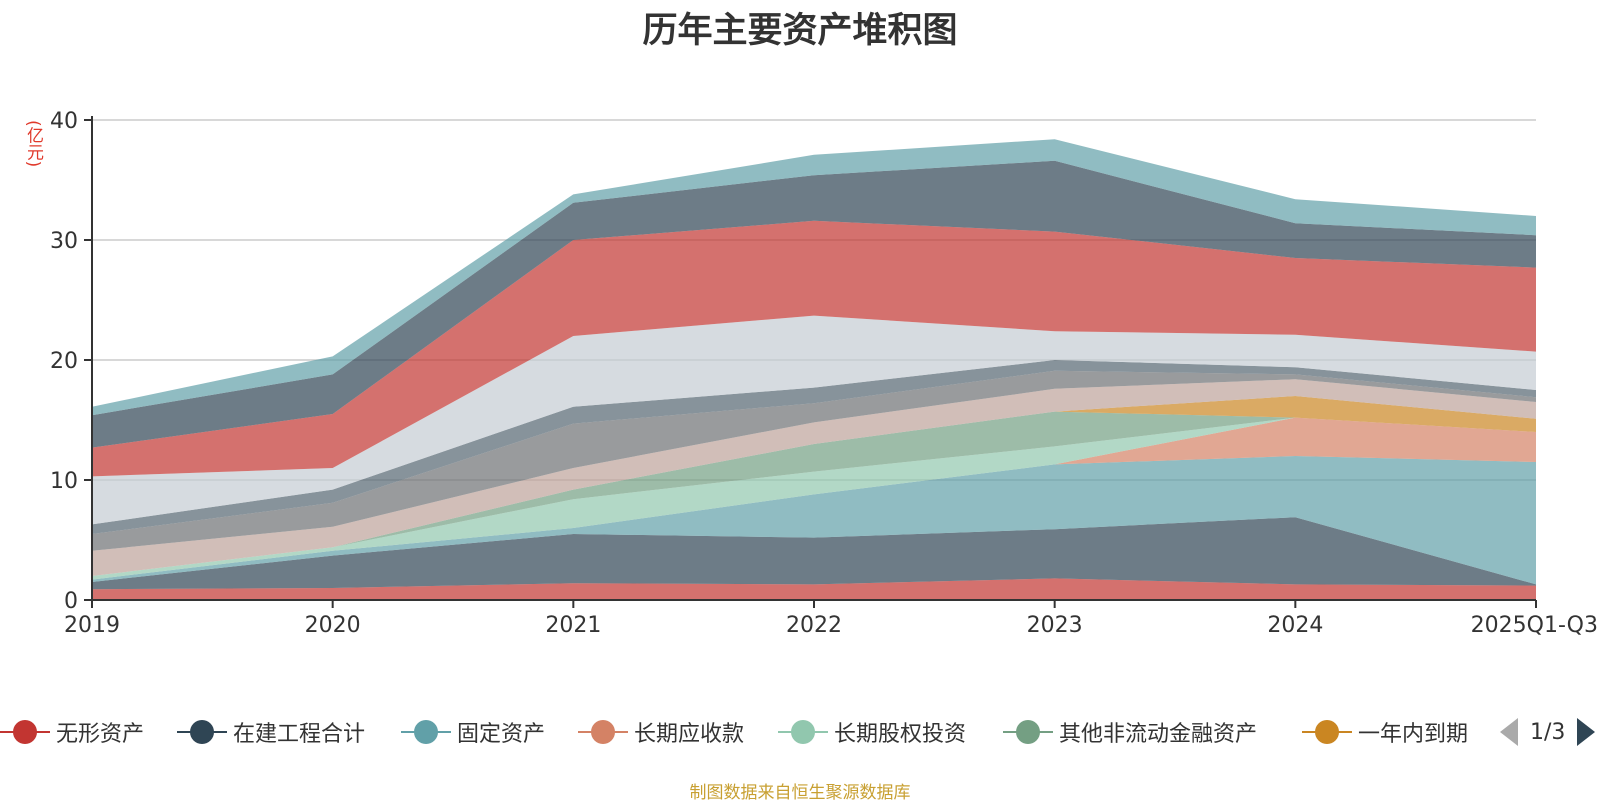  What do you see at coordinates (800, 793) in the screenshot?
I see `data-source-note: 制图数据来自恒生聚源数据库` at bounding box center [800, 793].